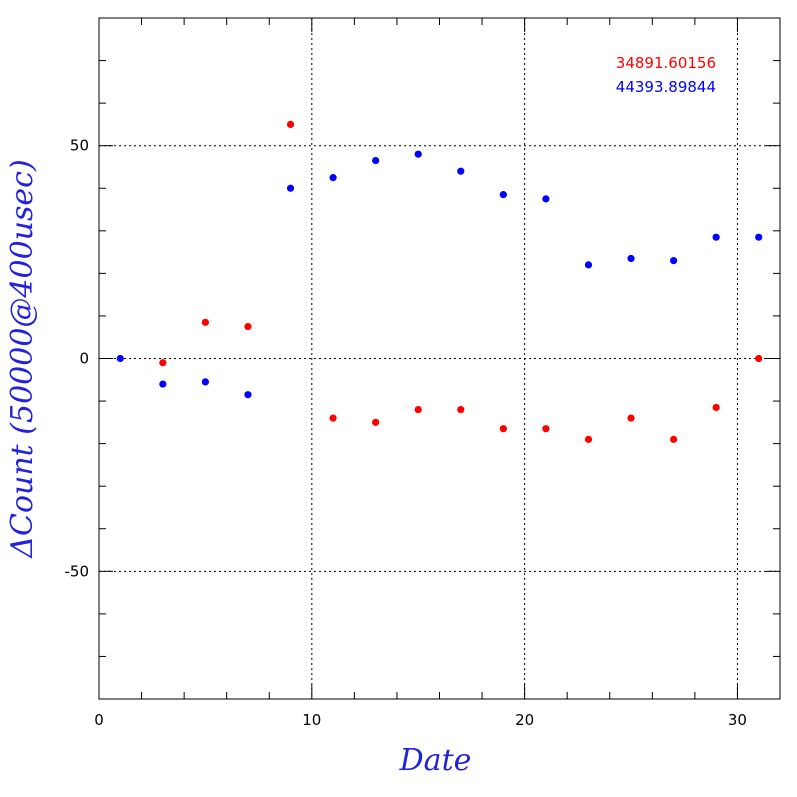 The image size is (797, 797). Describe the element at coordinates (79, 146) in the screenshot. I see `y-tick-label: 50` at that location.